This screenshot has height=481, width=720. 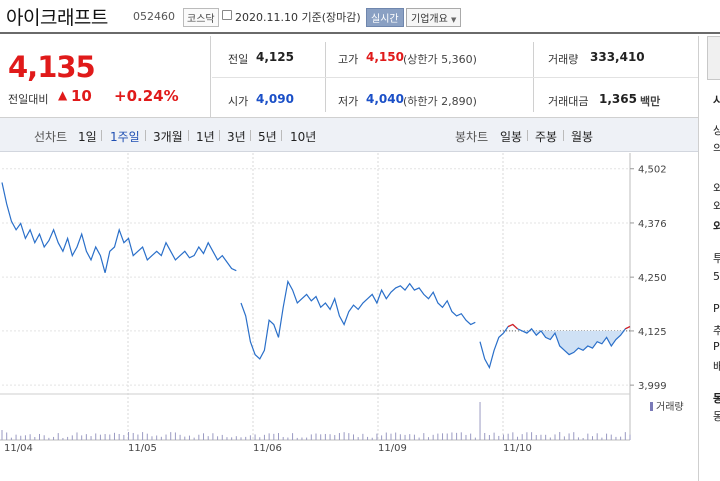 What do you see at coordinates (568, 101) in the screenshot?
I see `amount-label: 거래대금` at bounding box center [568, 101].